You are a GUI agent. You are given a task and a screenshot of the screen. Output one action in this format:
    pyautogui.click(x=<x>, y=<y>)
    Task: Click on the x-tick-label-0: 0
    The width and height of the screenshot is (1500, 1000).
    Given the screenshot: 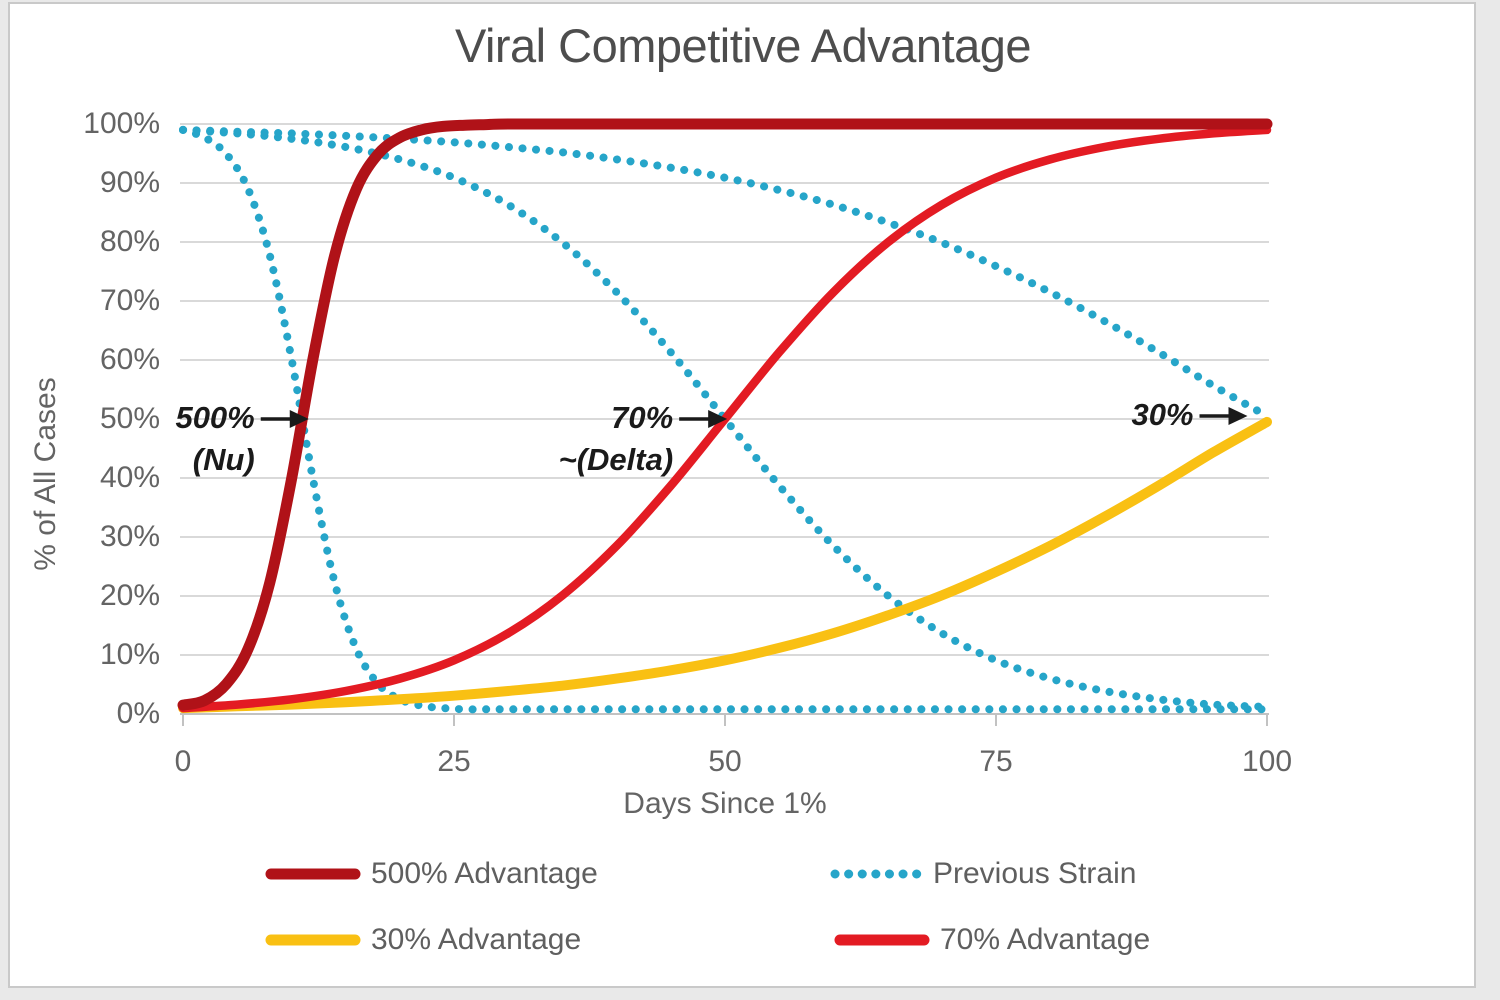 What is the action you would take?
    pyautogui.click(x=183, y=761)
    